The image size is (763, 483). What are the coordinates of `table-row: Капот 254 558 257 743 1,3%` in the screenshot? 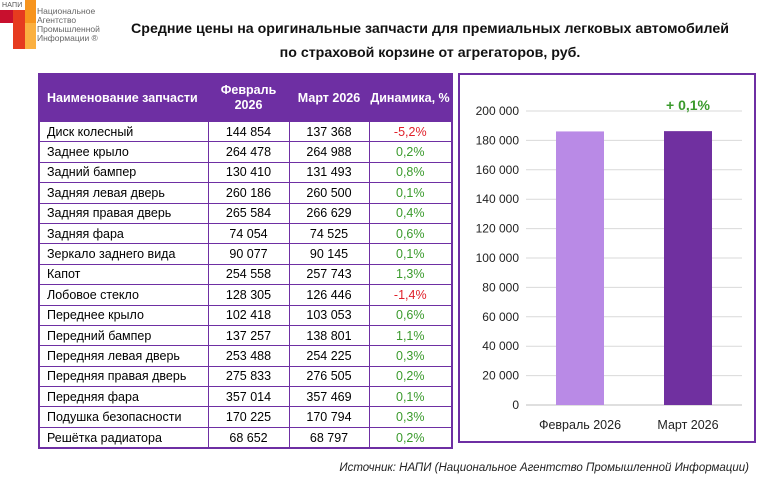 It's located at (245, 274).